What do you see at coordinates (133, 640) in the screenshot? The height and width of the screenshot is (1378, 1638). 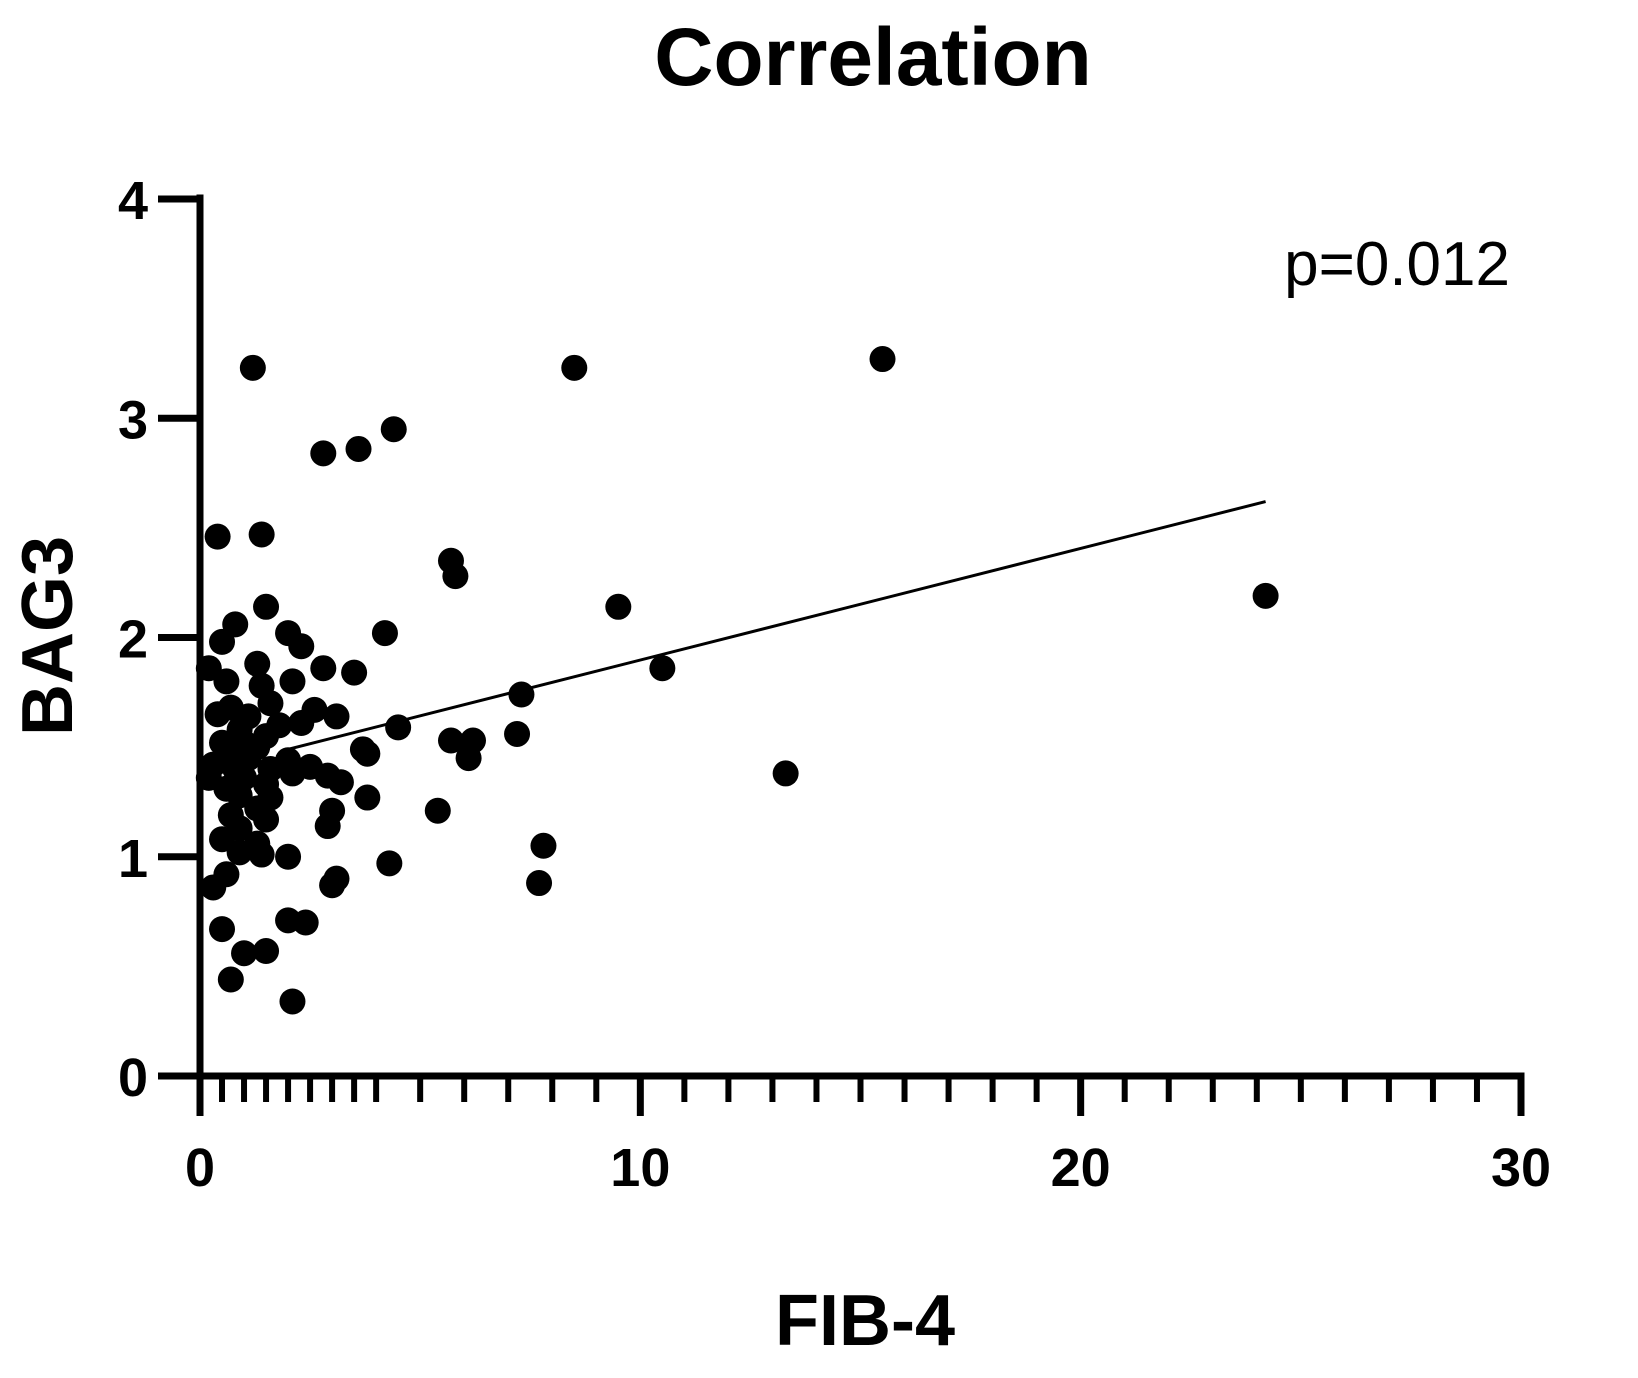 I see `y-tick-label: 2` at bounding box center [133, 640].